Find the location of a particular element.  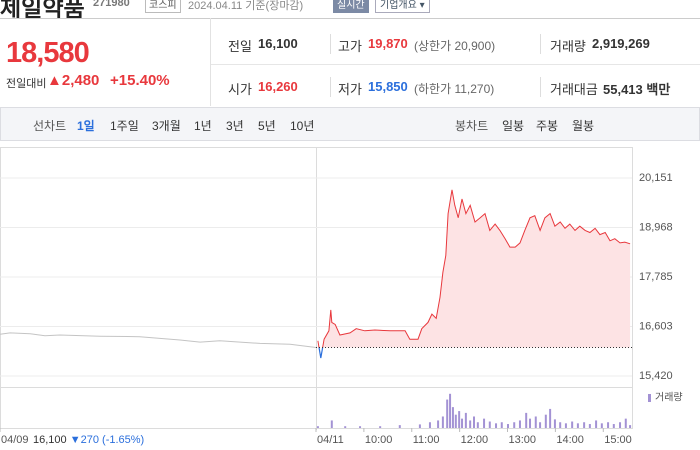

period-tab: 1년 is located at coordinates (203, 126).